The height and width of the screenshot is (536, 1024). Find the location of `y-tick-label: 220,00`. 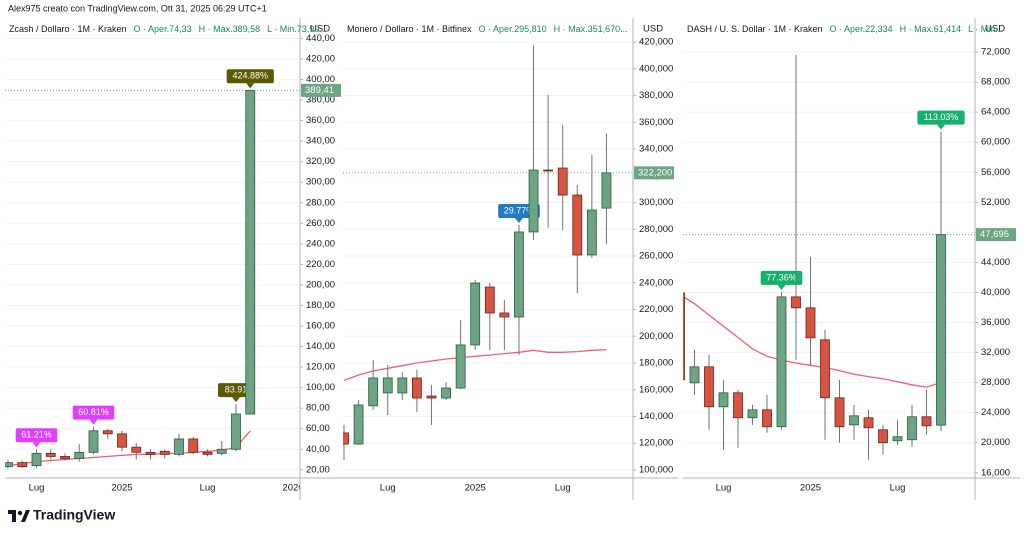

y-tick-label: 220,00 is located at coordinates (320, 264).